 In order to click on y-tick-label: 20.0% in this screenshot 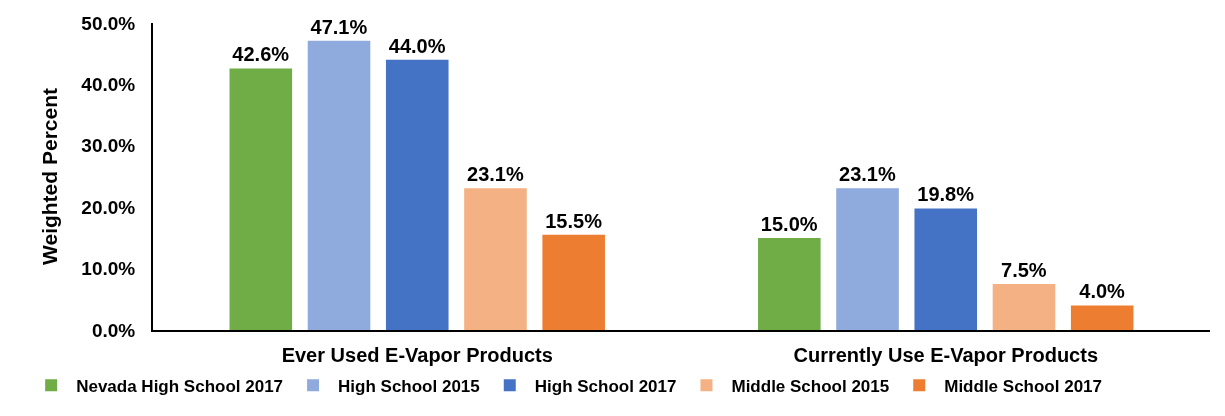, I will do `click(108, 207)`.